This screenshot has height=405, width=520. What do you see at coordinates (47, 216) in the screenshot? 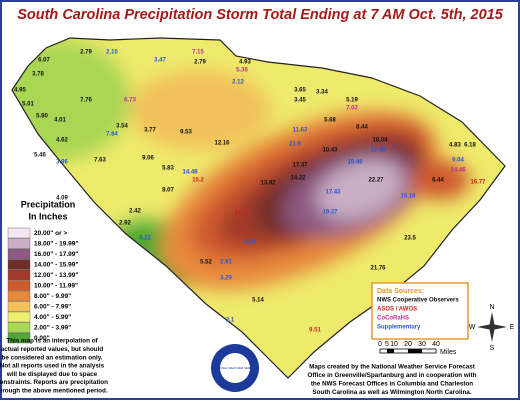
I see `legend-title: In Inches` at bounding box center [47, 216].